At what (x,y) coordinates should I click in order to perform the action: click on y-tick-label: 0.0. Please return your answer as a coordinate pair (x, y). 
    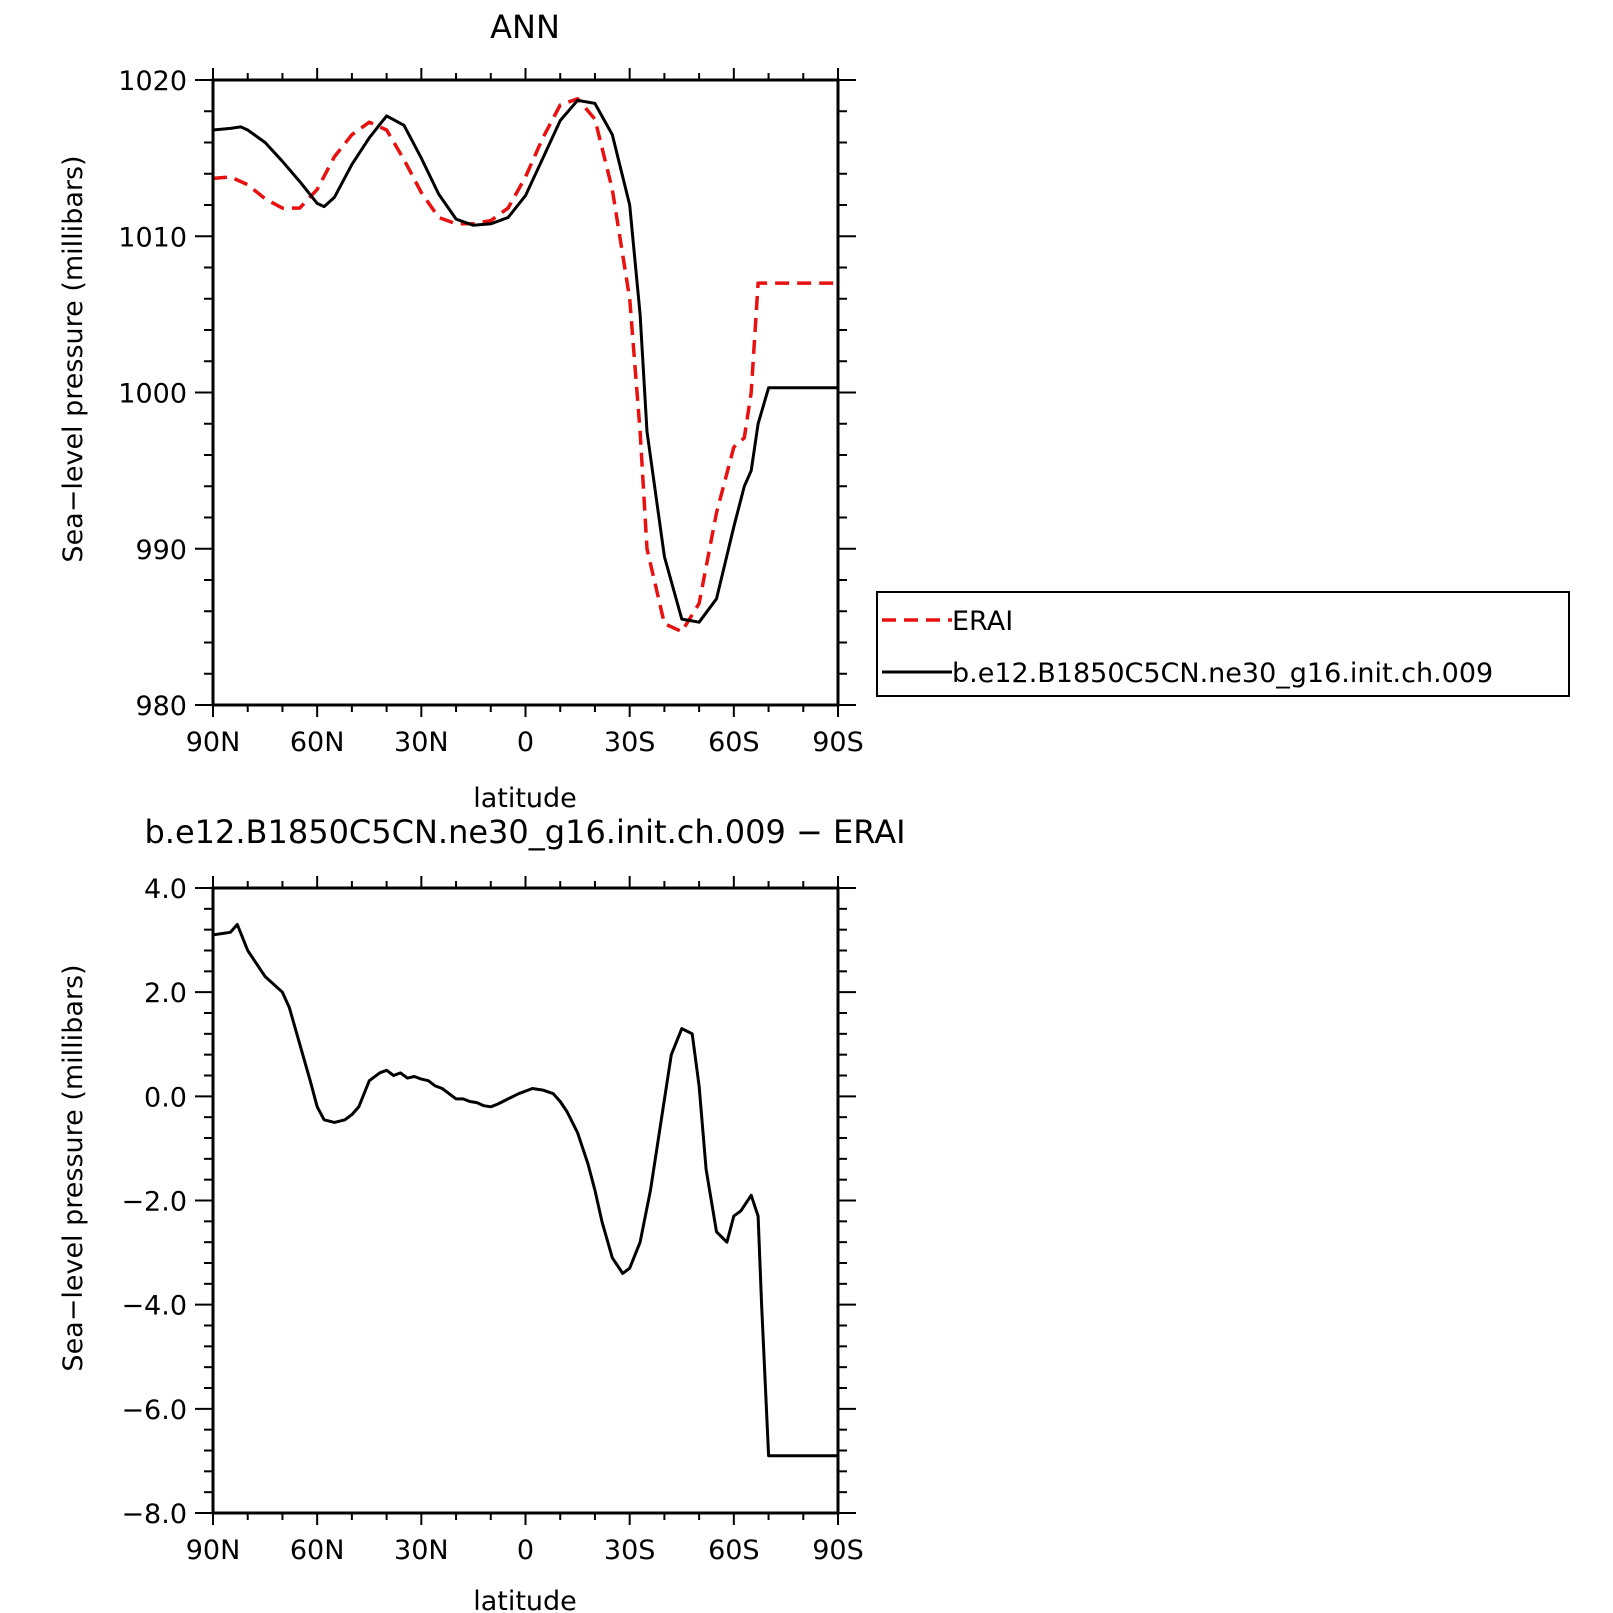
    Looking at the image, I should click on (165, 1097).